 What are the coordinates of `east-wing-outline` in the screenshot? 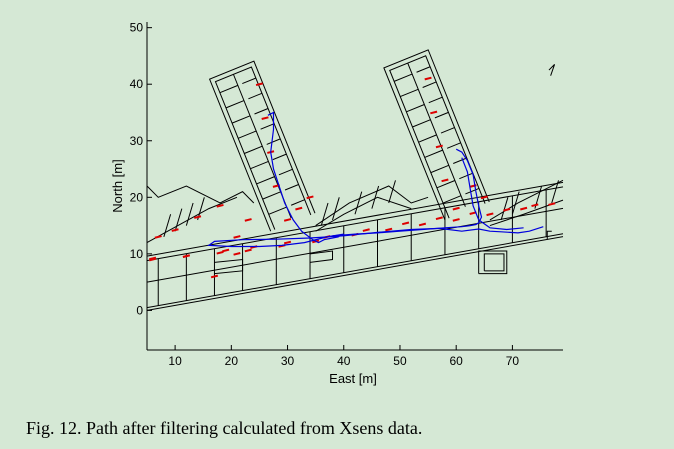 It's located at (436, 135).